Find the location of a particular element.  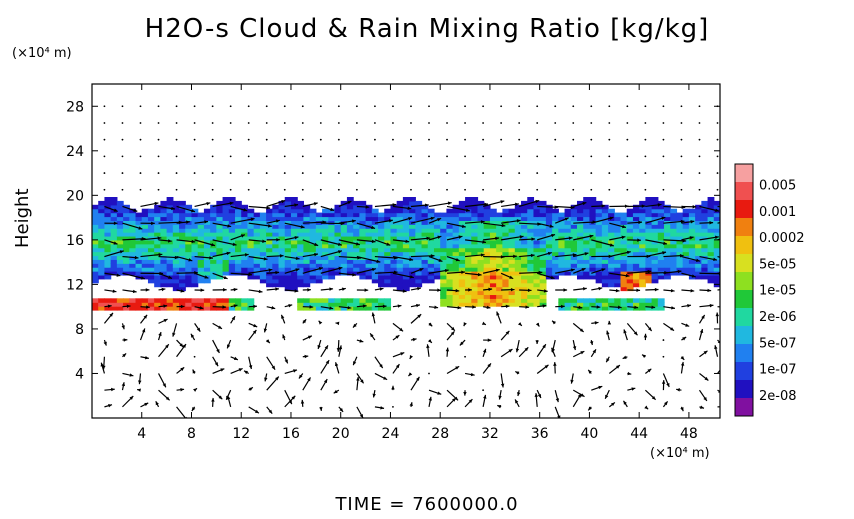

colorbar-swatch is located at coordinates (744, 209).